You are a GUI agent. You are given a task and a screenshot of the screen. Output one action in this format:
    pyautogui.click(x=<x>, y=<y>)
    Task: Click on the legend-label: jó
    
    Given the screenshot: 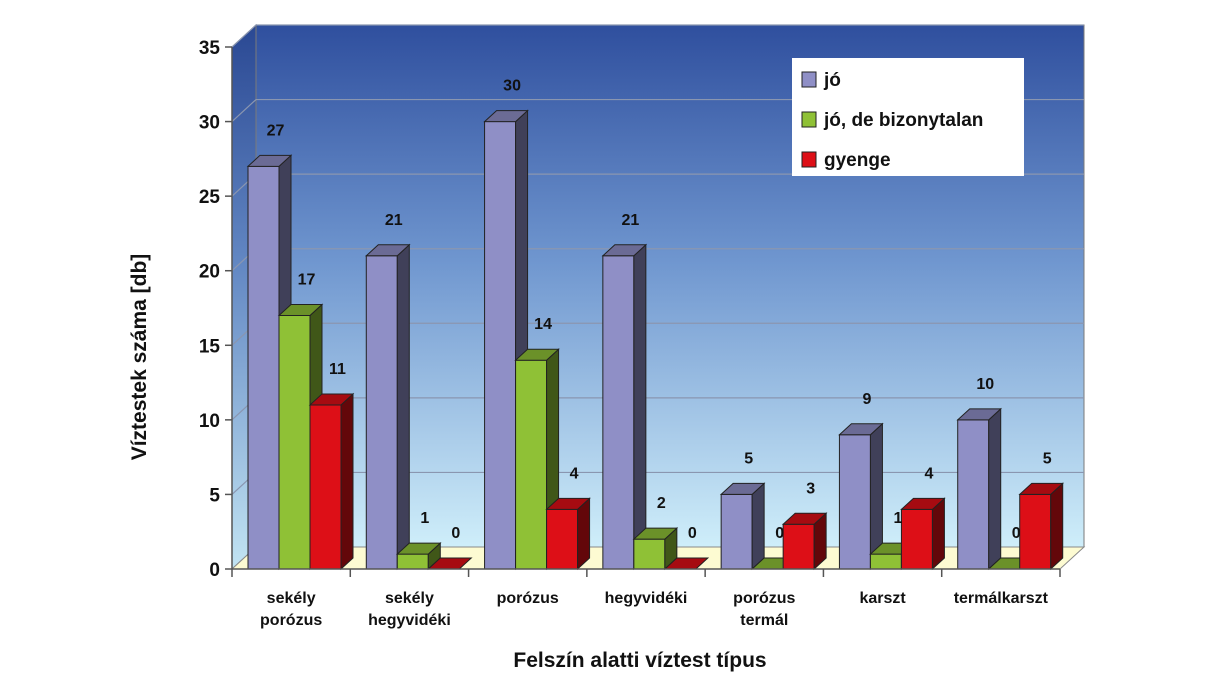 What is the action you would take?
    pyautogui.click(x=832, y=80)
    